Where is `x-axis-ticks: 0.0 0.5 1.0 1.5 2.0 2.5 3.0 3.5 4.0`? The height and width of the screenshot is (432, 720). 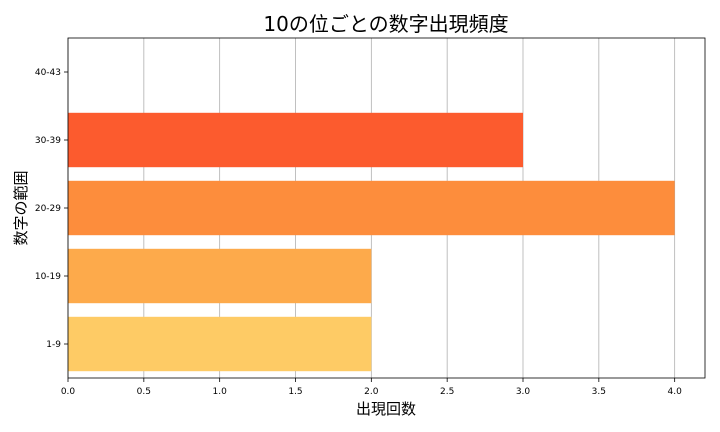 x-axis-ticks: 0.0 0.5 1.0 1.5 2.0 2.5 3.0 3.5 4.0 is located at coordinates (371, 387).